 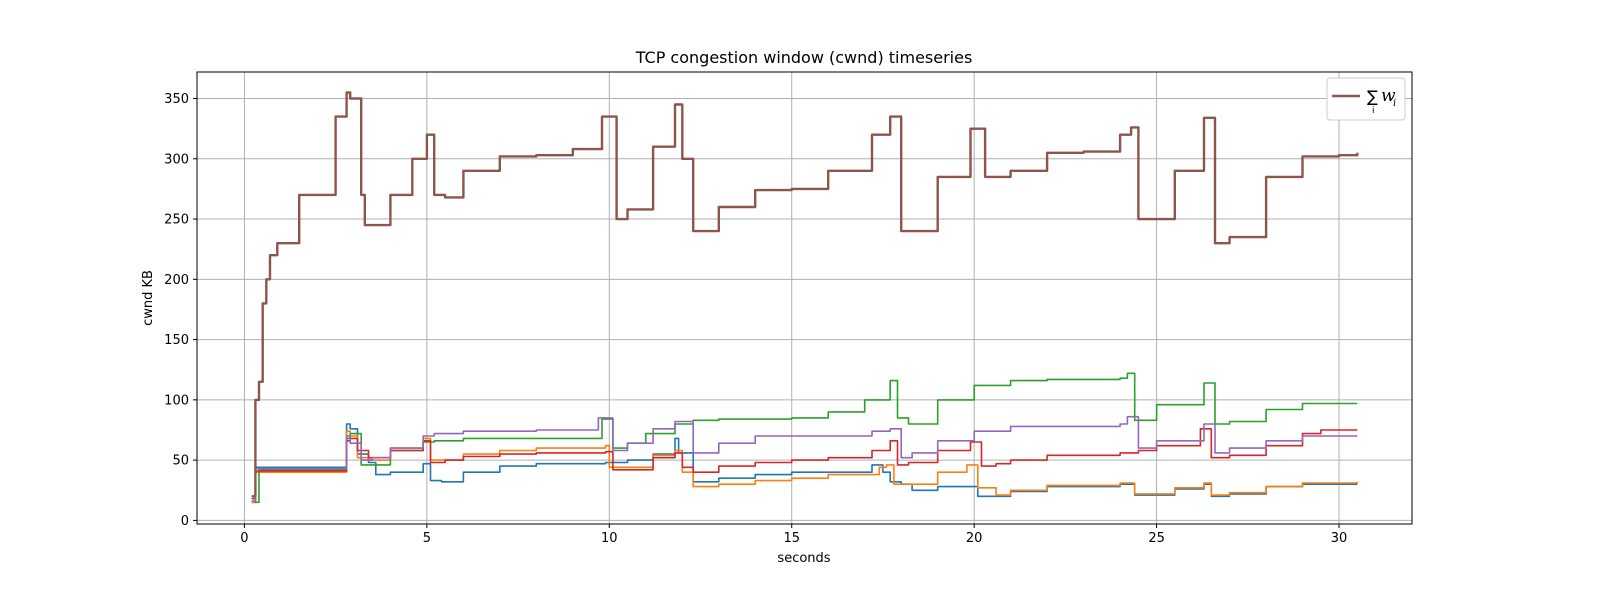 I want to click on y-axis-label: cwnd KB, so click(x=148, y=298).